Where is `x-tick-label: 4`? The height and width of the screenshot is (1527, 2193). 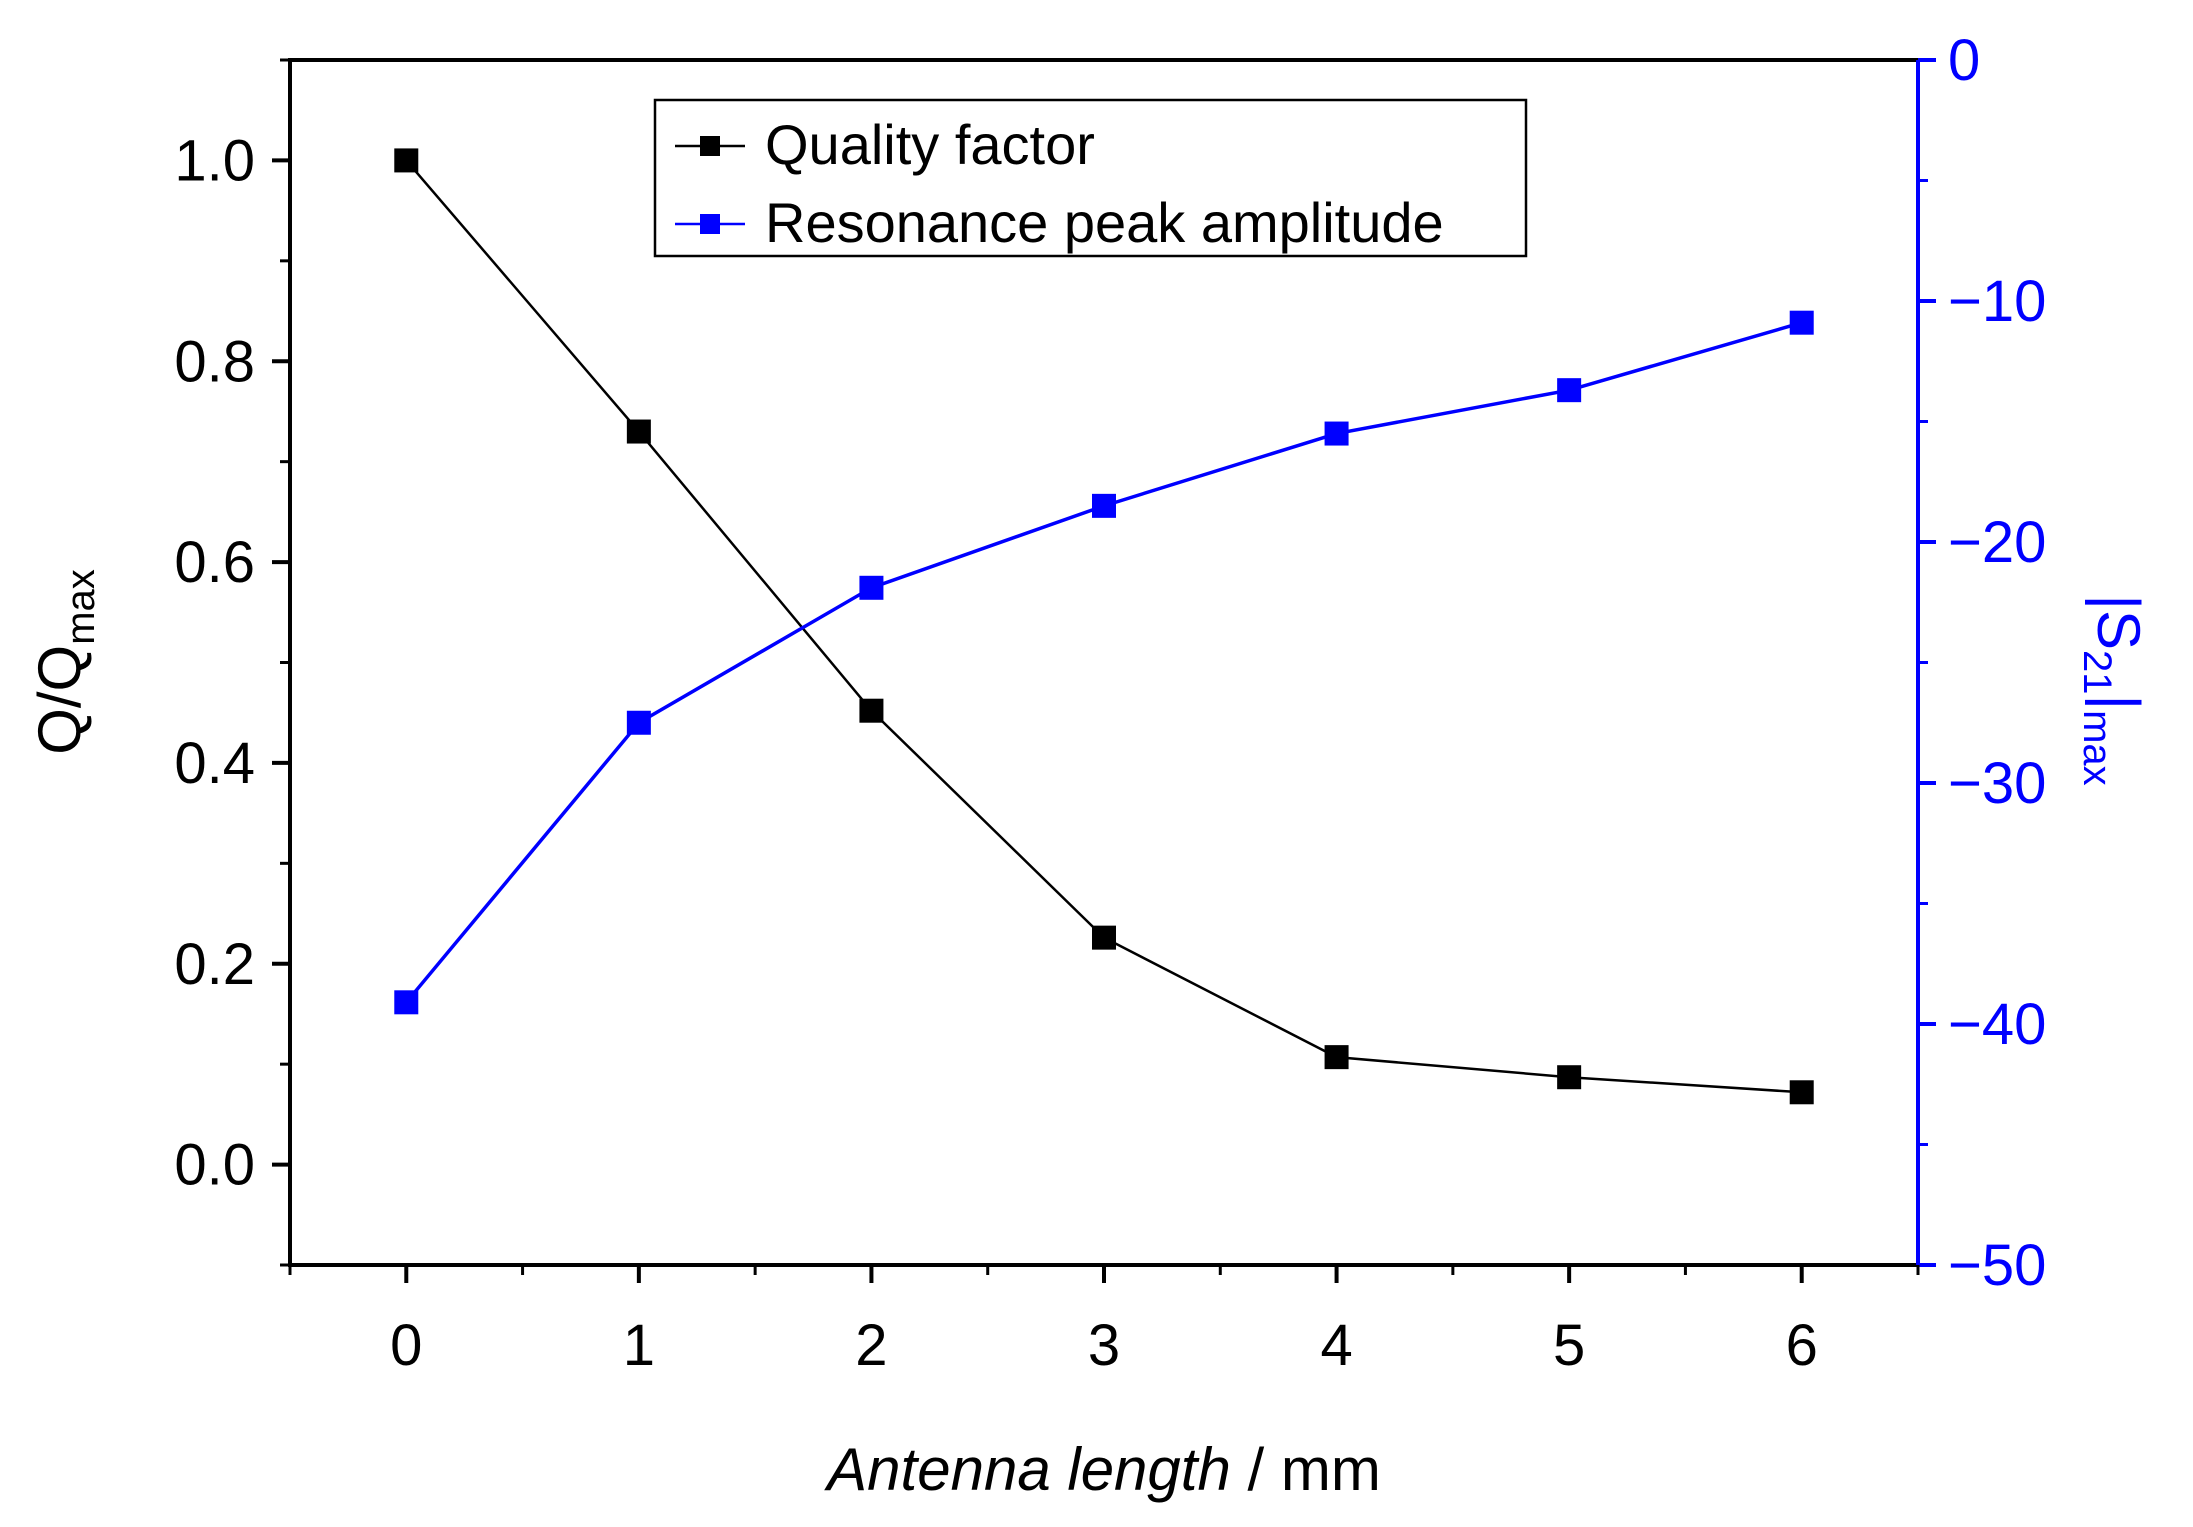 x-tick-label: 4 is located at coordinates (1336, 1345).